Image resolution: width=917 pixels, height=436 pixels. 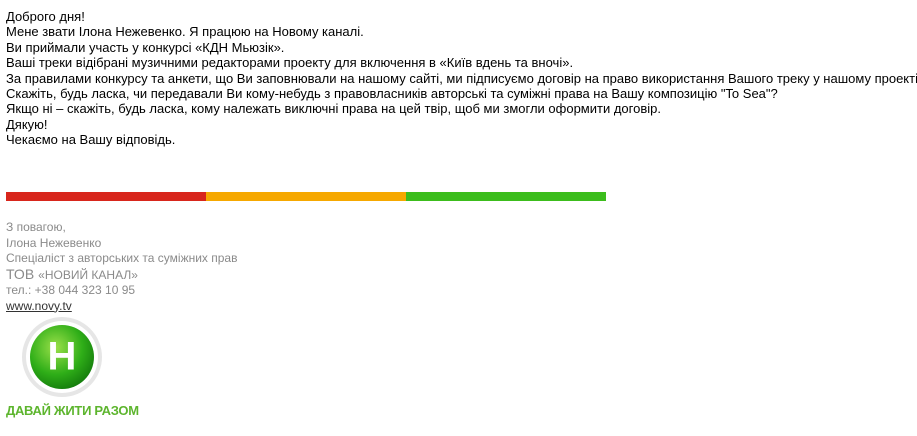 What do you see at coordinates (72, 410) in the screenshot?
I see `slogan: ДАВАЙ ЖИТИ РАЗОМ` at bounding box center [72, 410].